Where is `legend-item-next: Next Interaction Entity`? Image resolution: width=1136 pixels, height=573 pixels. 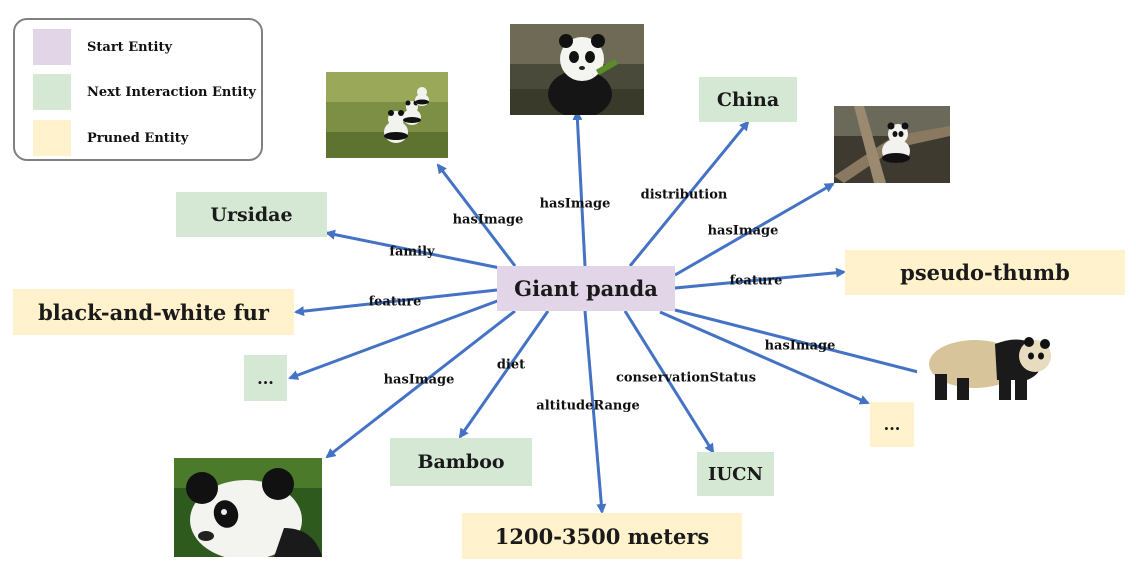
legend-item-next: Next Interaction Entity is located at coordinates (144, 92).